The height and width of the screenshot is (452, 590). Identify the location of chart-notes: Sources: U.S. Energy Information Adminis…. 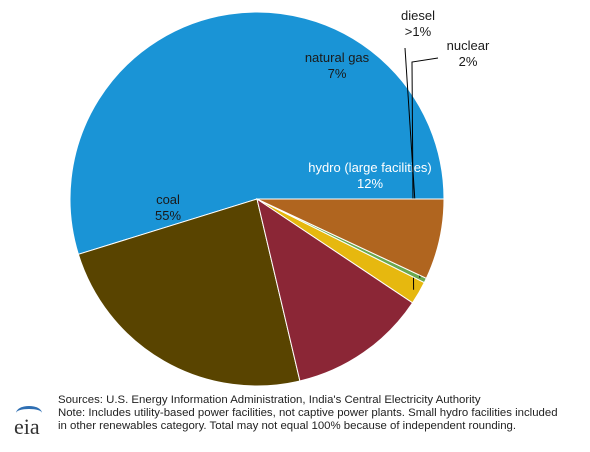
(320, 413).